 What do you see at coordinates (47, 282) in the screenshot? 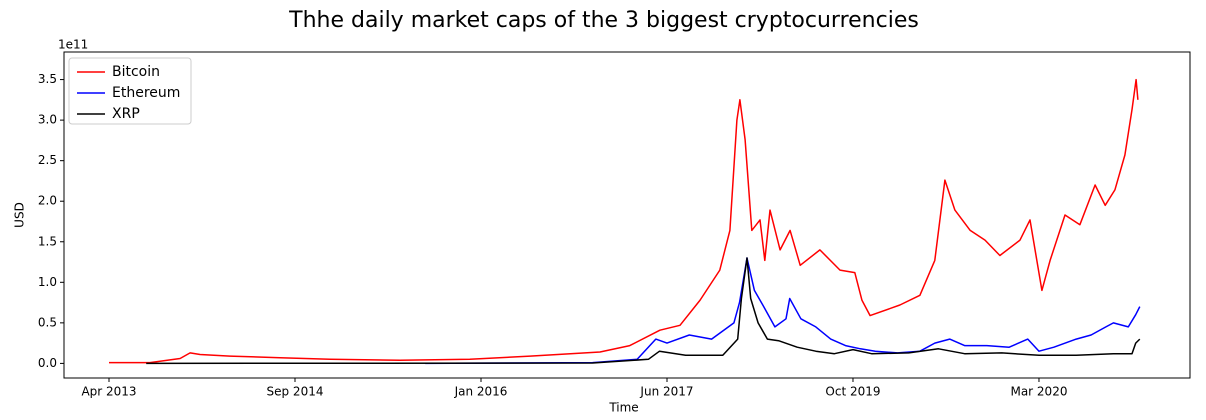
I see `y-tick-label: 1.0` at bounding box center [47, 282].